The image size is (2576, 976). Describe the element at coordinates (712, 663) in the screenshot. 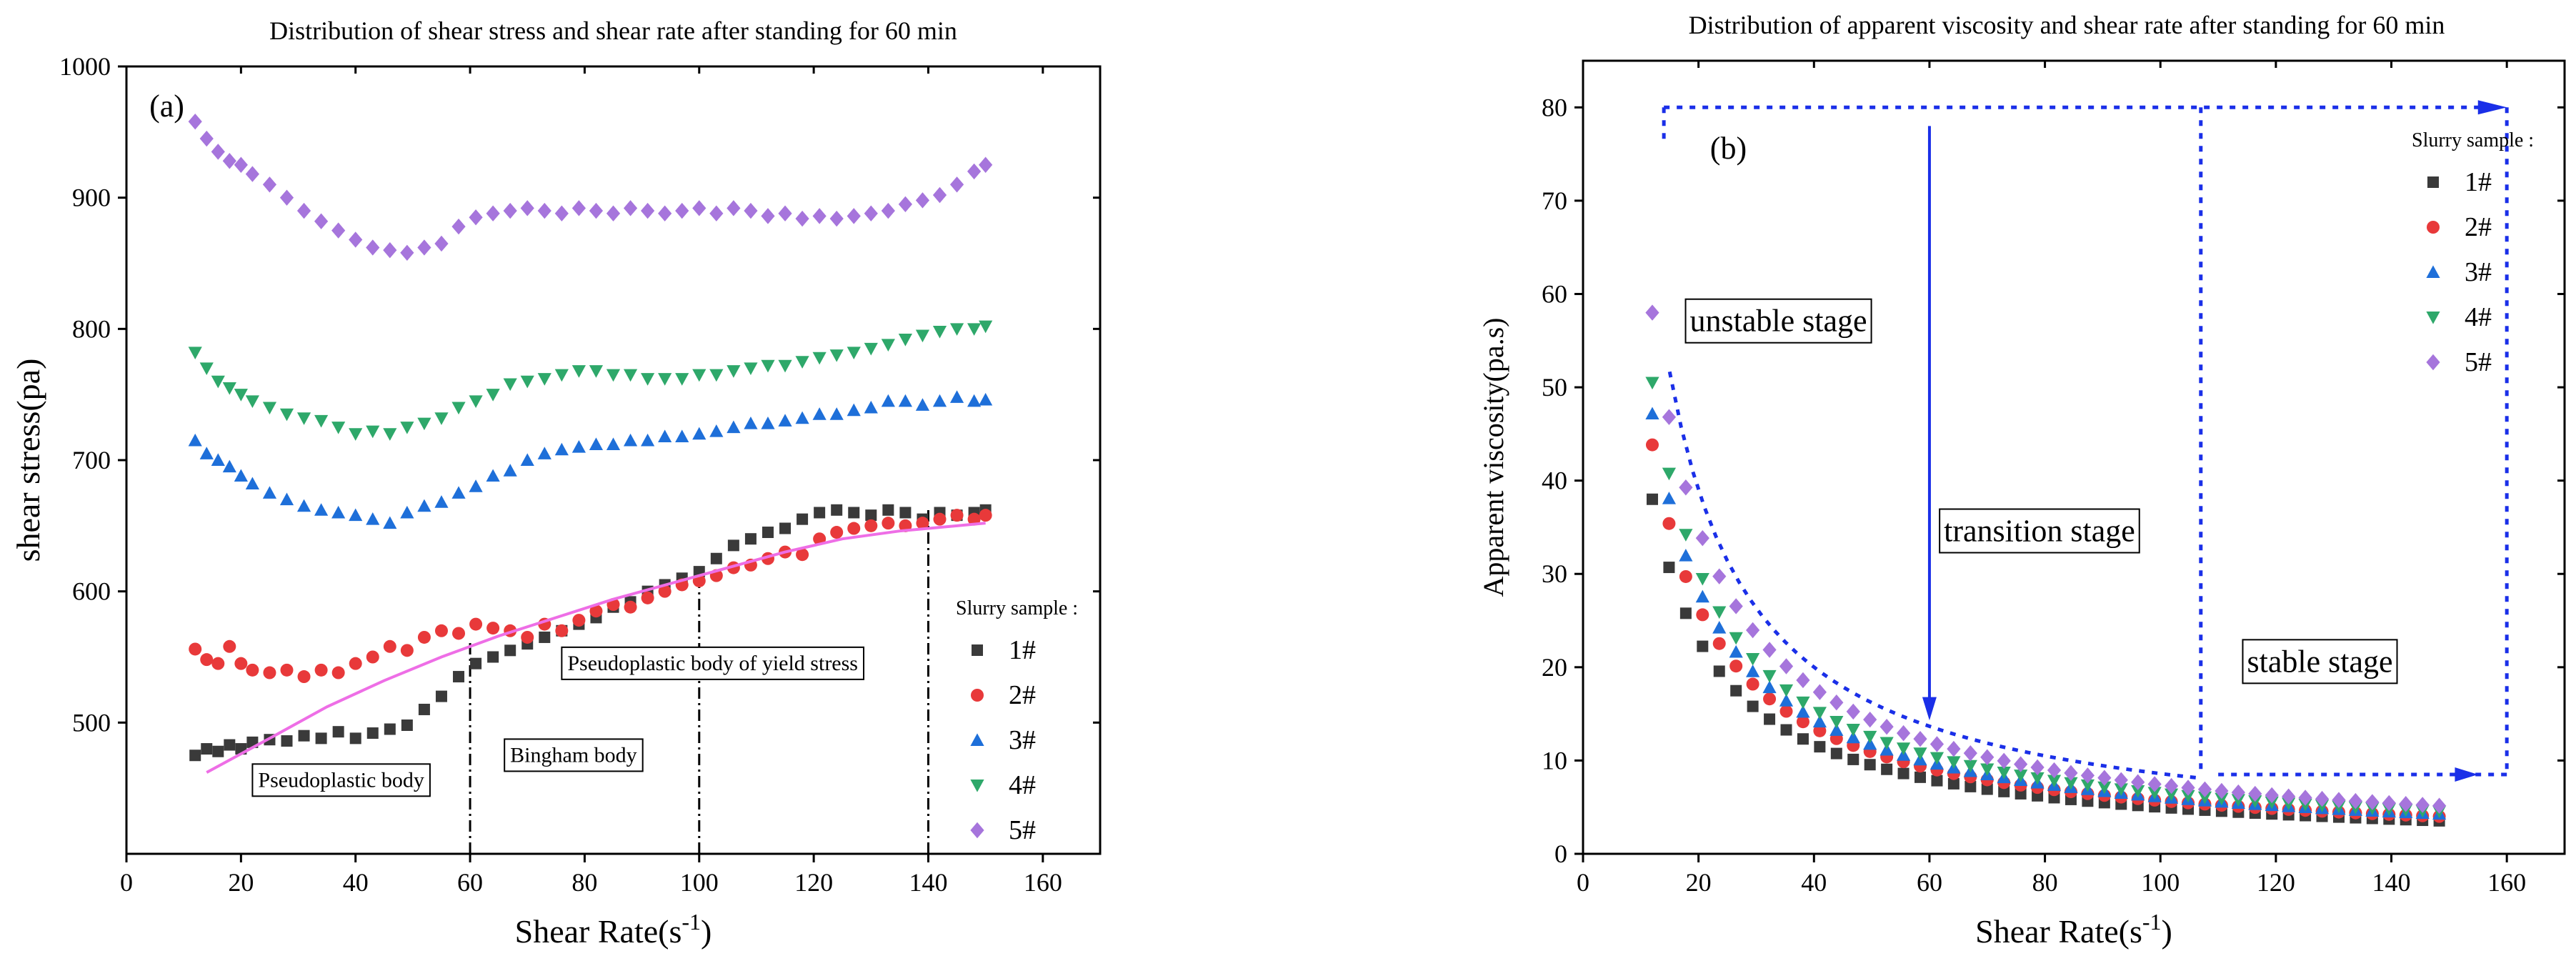

I see `annotation-yield-stress-text: Pseudoplastic body of yield stress` at that location.